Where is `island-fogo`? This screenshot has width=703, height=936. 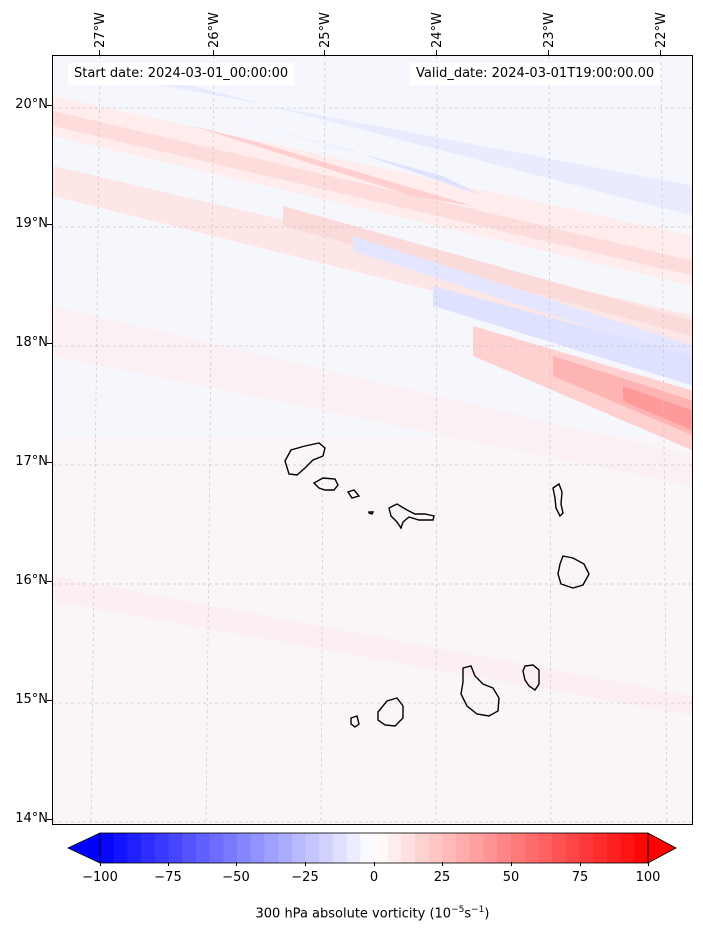 island-fogo is located at coordinates (390, 712).